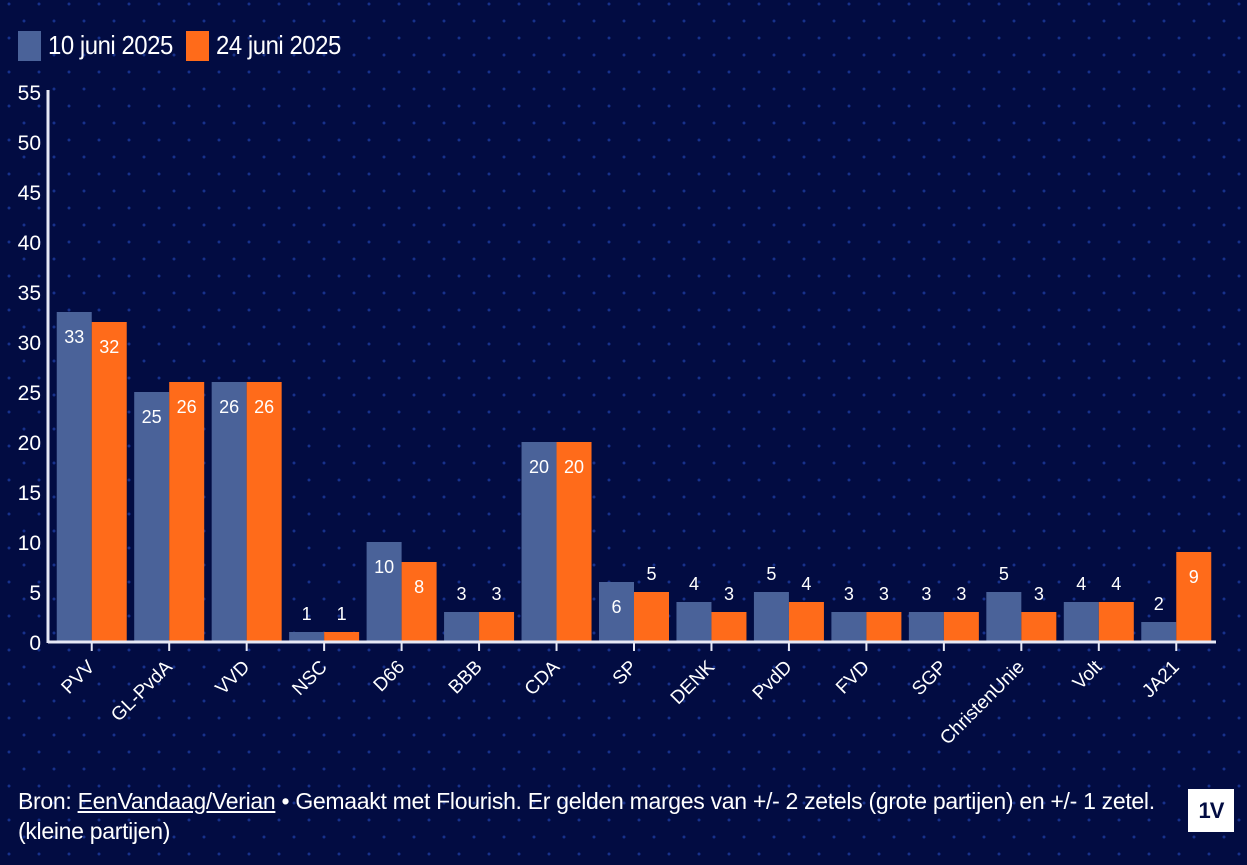  I want to click on legend-item-series-1: 10 juni 2025, so click(95, 45).